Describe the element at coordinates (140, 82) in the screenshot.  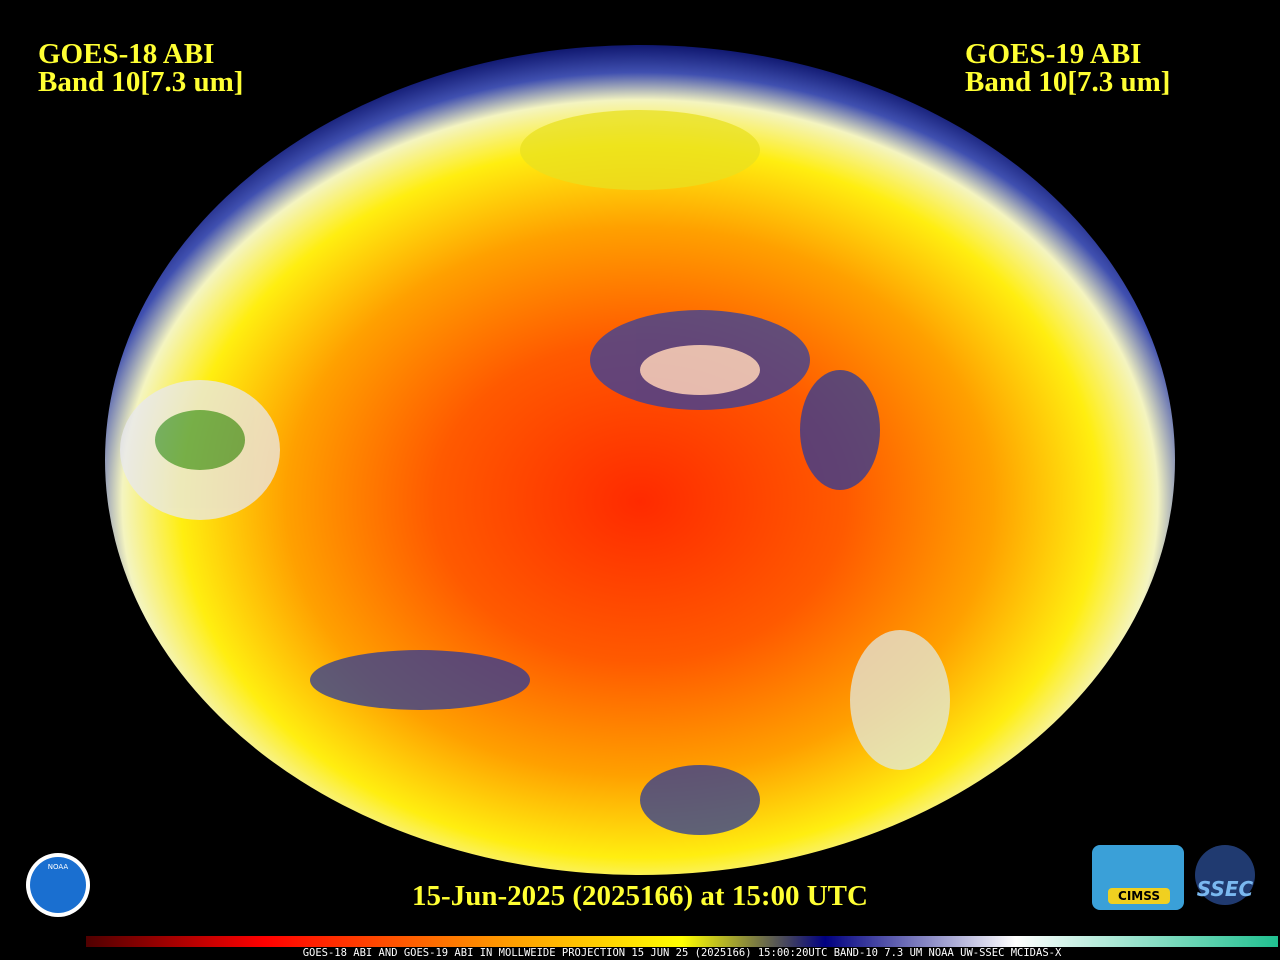
I see `left-band: Band 10[7.3 um]` at that location.